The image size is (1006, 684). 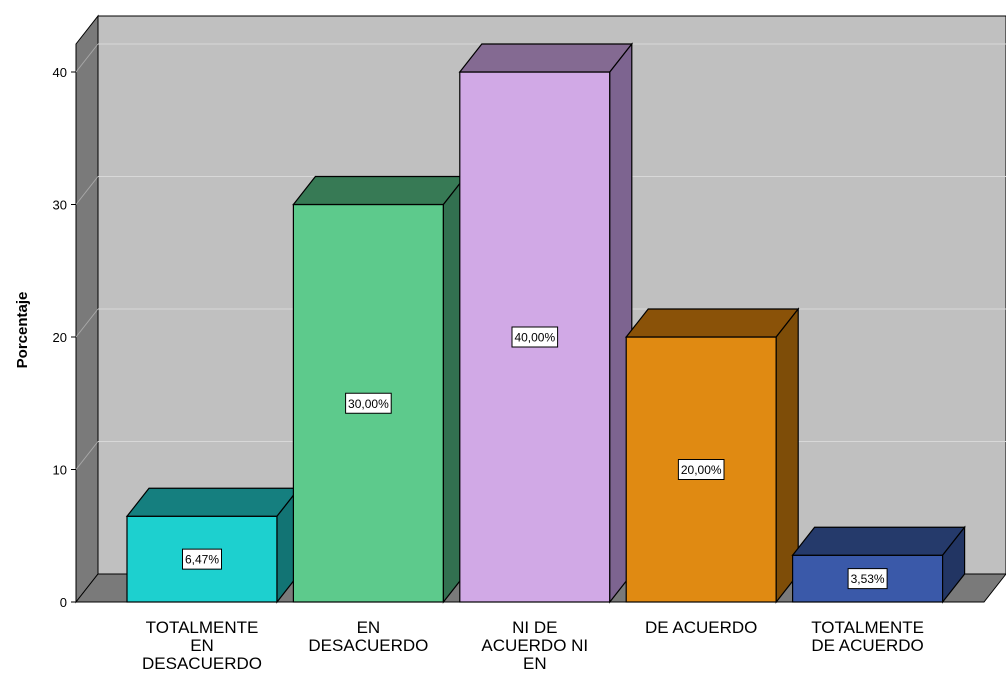 What do you see at coordinates (60, 205) in the screenshot?
I see `y-tick-label: 30` at bounding box center [60, 205].